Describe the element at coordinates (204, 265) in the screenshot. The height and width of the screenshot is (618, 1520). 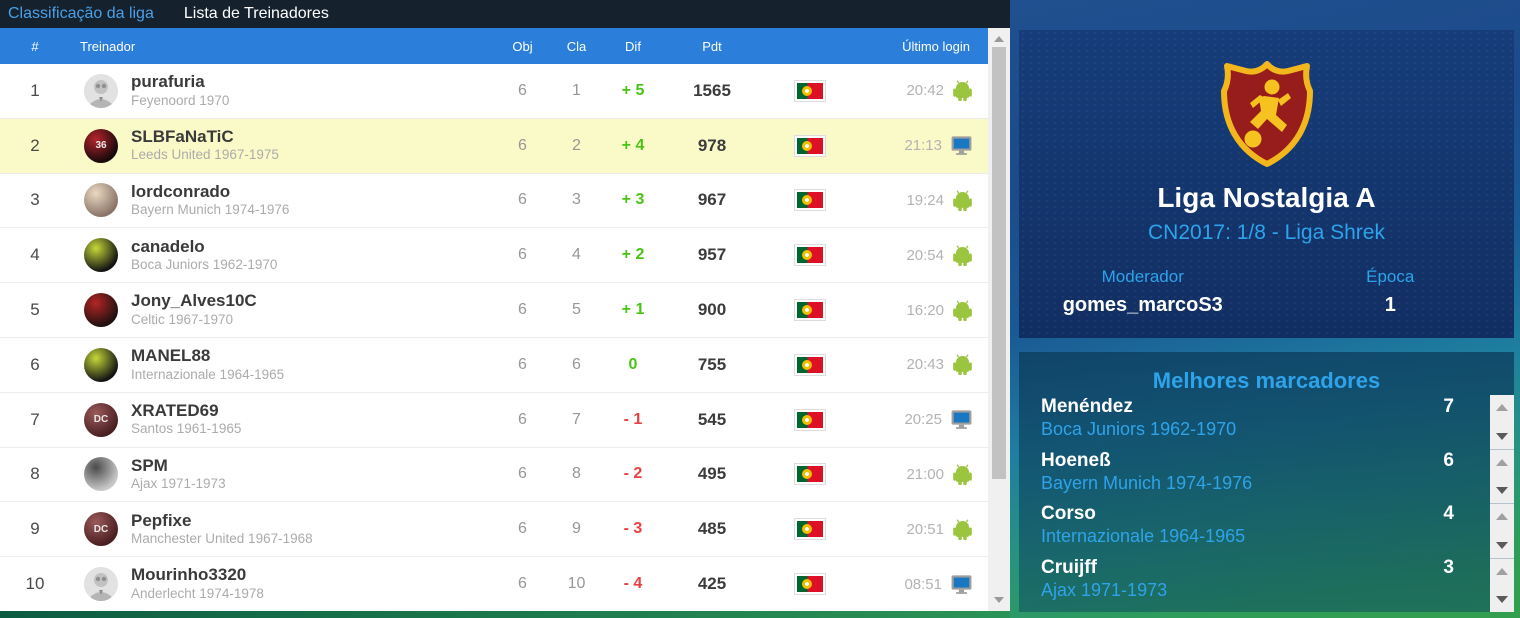
I see `trainer-club: Boca Juniors 1962-1970` at that location.